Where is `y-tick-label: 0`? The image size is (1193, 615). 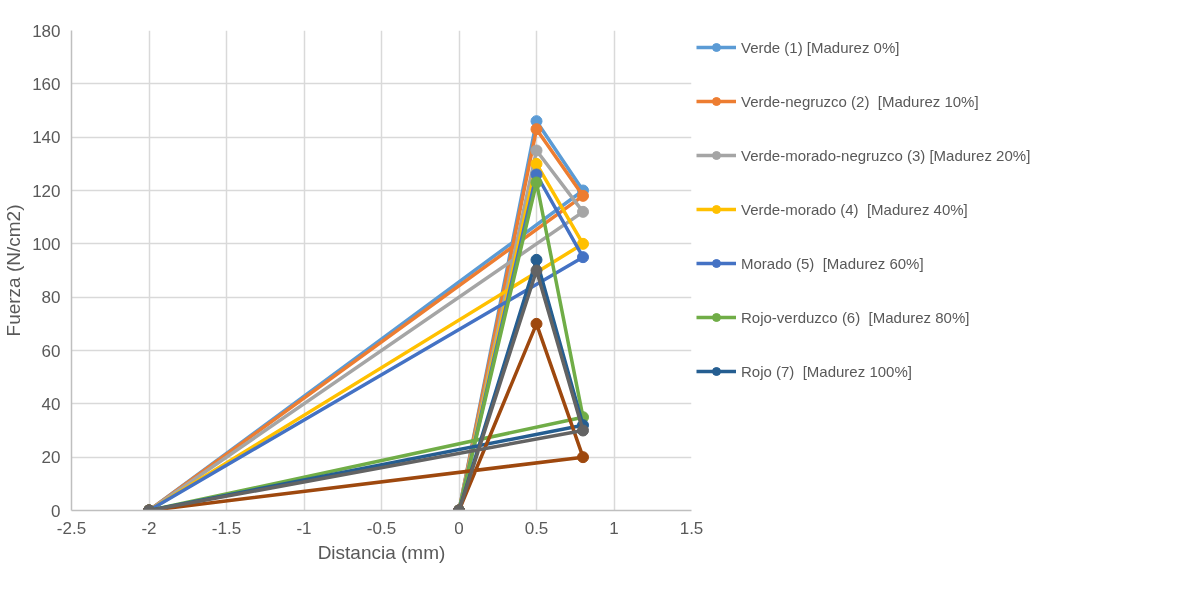
y-tick-label: 0 is located at coordinates (56, 511).